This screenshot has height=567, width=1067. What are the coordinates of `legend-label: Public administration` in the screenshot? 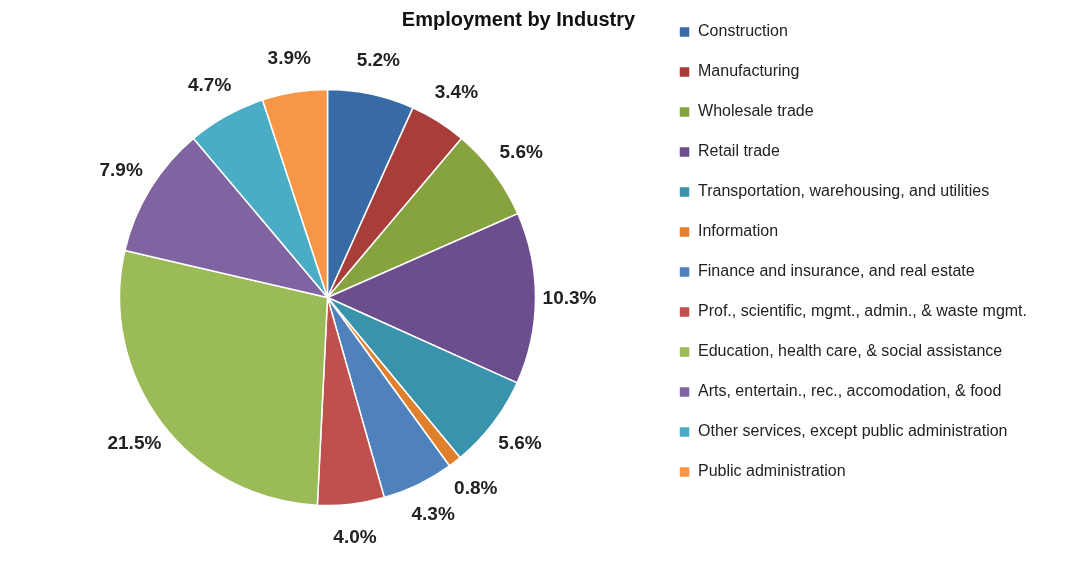 It's located at (772, 471).